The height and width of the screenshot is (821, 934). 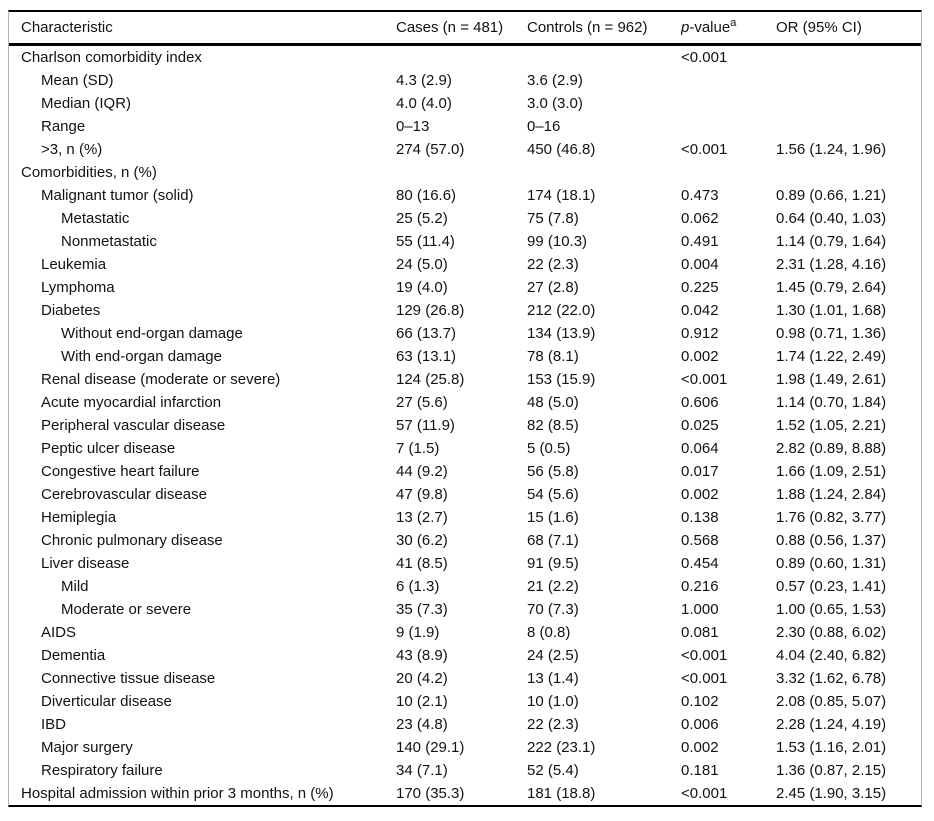 What do you see at coordinates (73, 655) in the screenshot?
I see `row-characteristic-label: Dementia` at bounding box center [73, 655].